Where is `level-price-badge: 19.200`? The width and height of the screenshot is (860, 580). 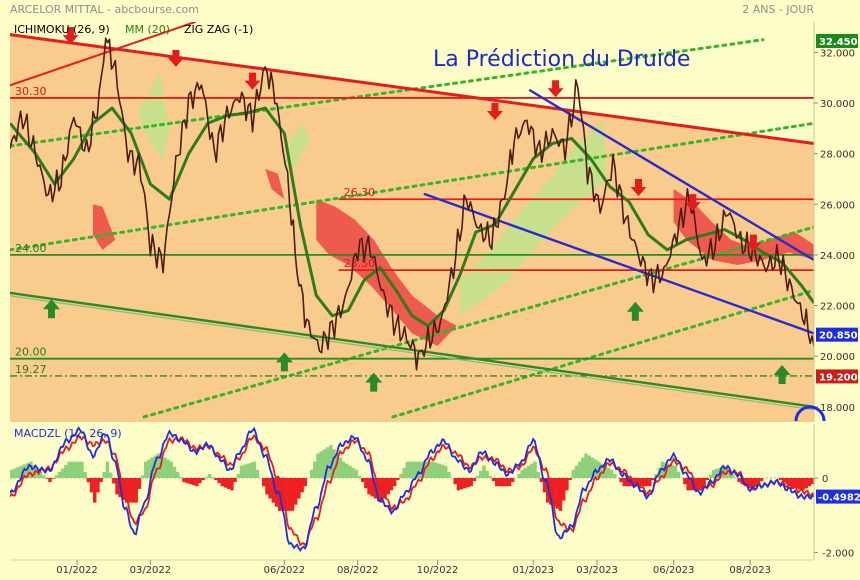
level-price-badge: 19.200 is located at coordinates (838, 377).